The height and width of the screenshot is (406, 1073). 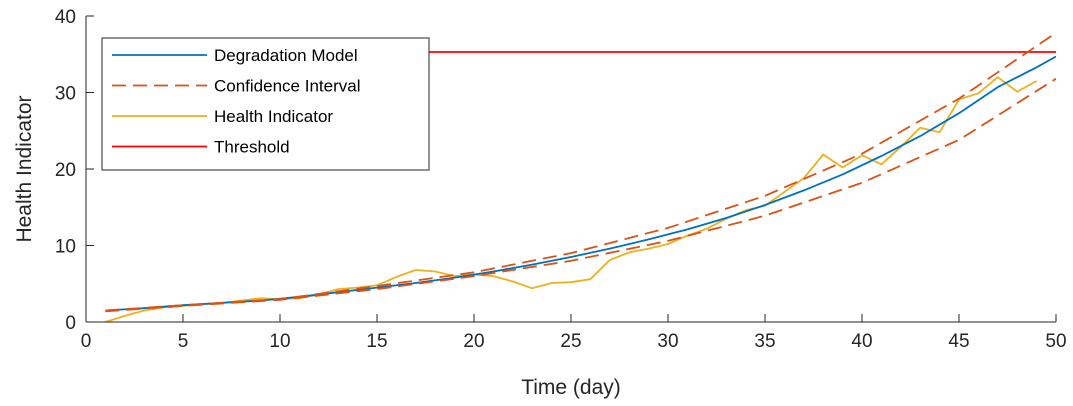 I want to click on y-tick-label: 30, so click(x=65, y=94).